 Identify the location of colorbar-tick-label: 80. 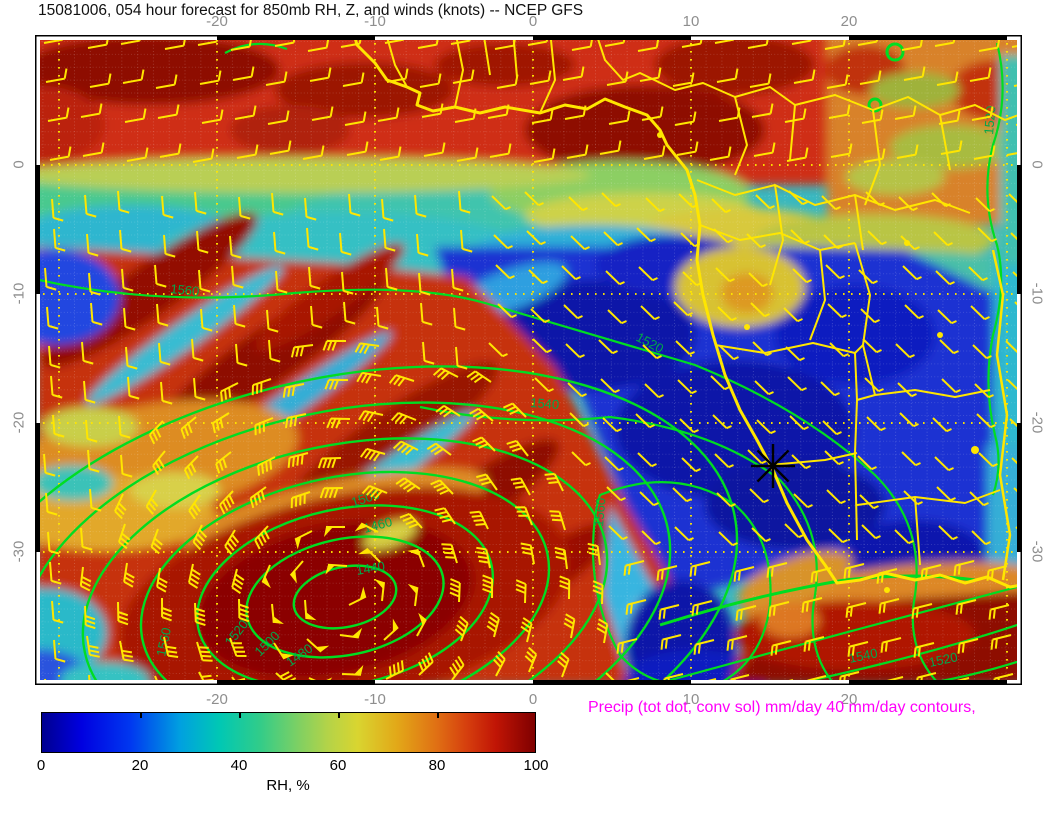
(437, 765).